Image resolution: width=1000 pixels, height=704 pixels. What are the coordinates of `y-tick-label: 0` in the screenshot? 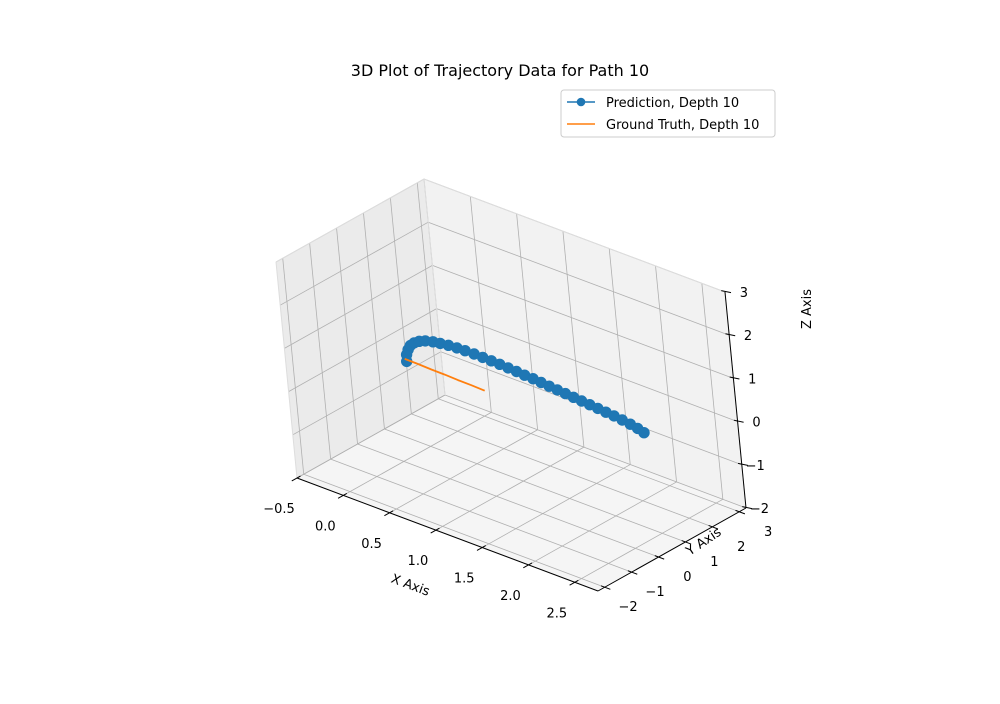 It's located at (687, 577).